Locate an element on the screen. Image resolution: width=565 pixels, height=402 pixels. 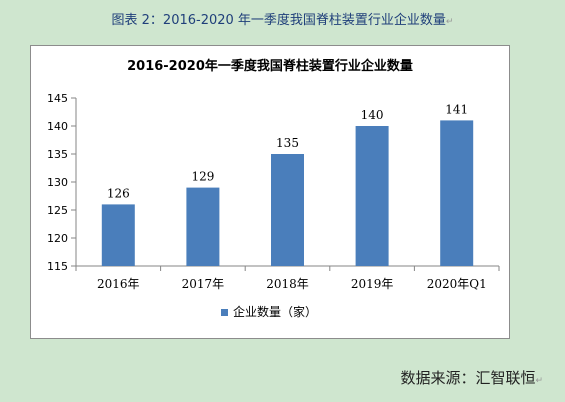
y-tick-label: 120 is located at coordinates (57, 238).